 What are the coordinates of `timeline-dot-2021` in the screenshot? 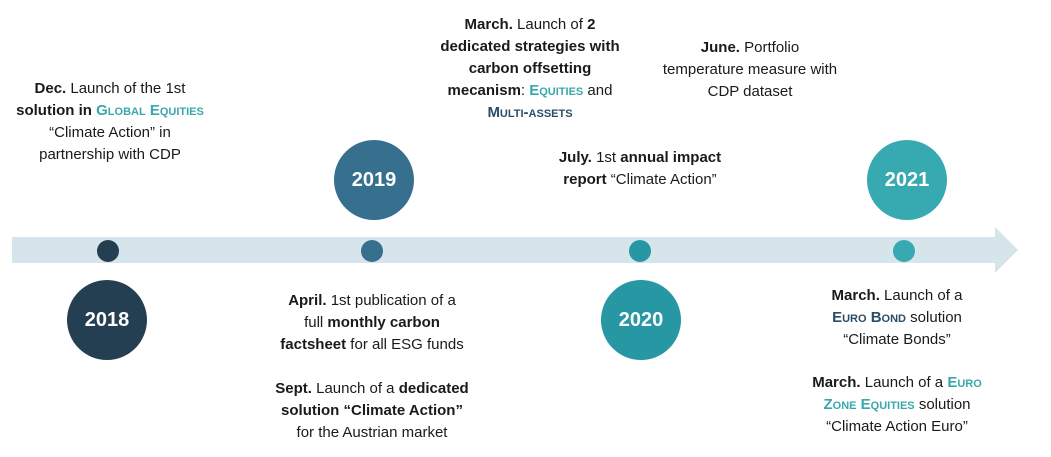 It's located at (904, 251).